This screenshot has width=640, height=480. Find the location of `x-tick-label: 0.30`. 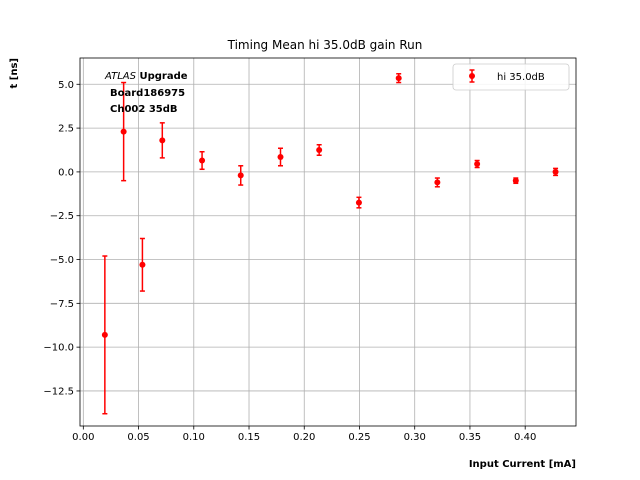

x-tick-label: 0.30 is located at coordinates (415, 437).